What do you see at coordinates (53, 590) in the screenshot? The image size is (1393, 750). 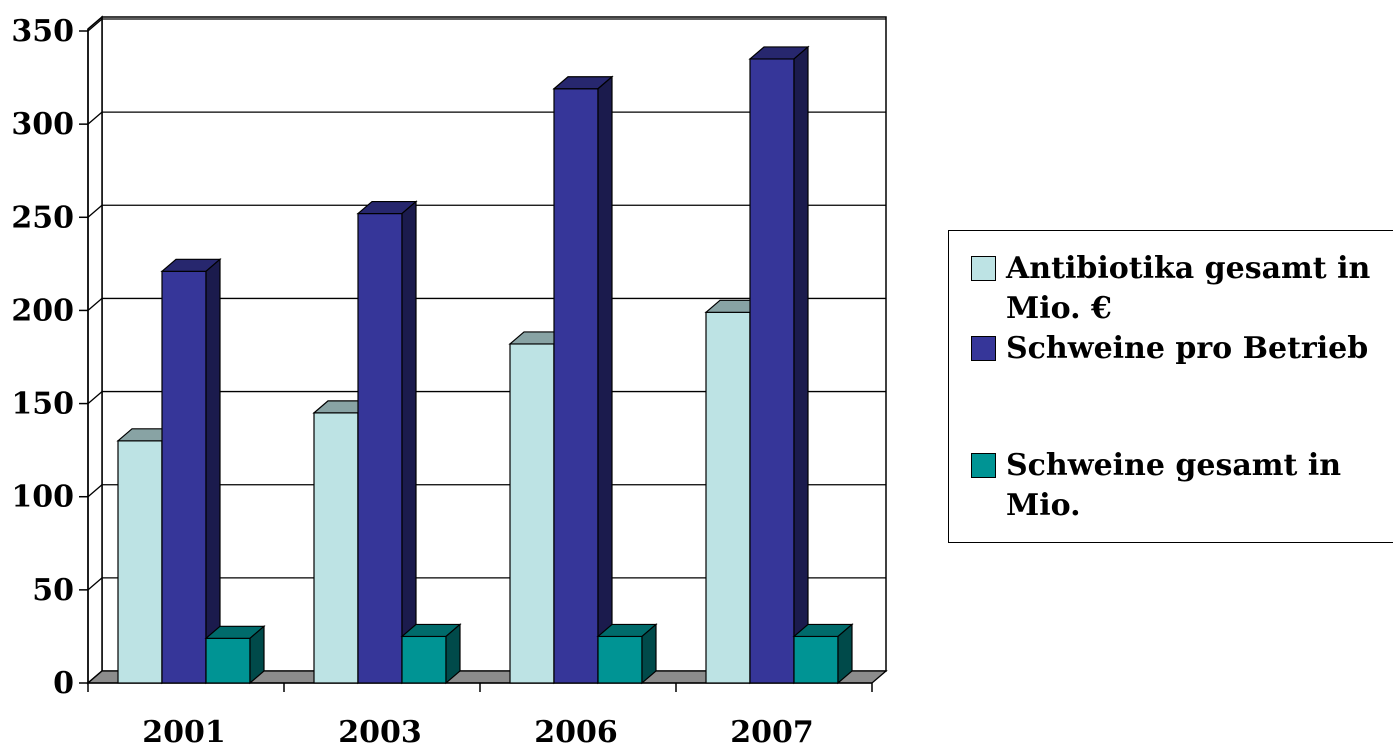 I see `y-tick-label: 50` at bounding box center [53, 590].